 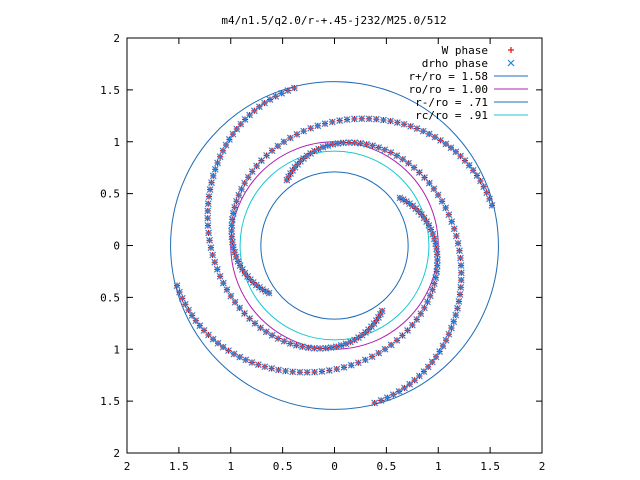 What do you see at coordinates (116, 349) in the screenshot?
I see `y-tick-label: 1` at bounding box center [116, 349].